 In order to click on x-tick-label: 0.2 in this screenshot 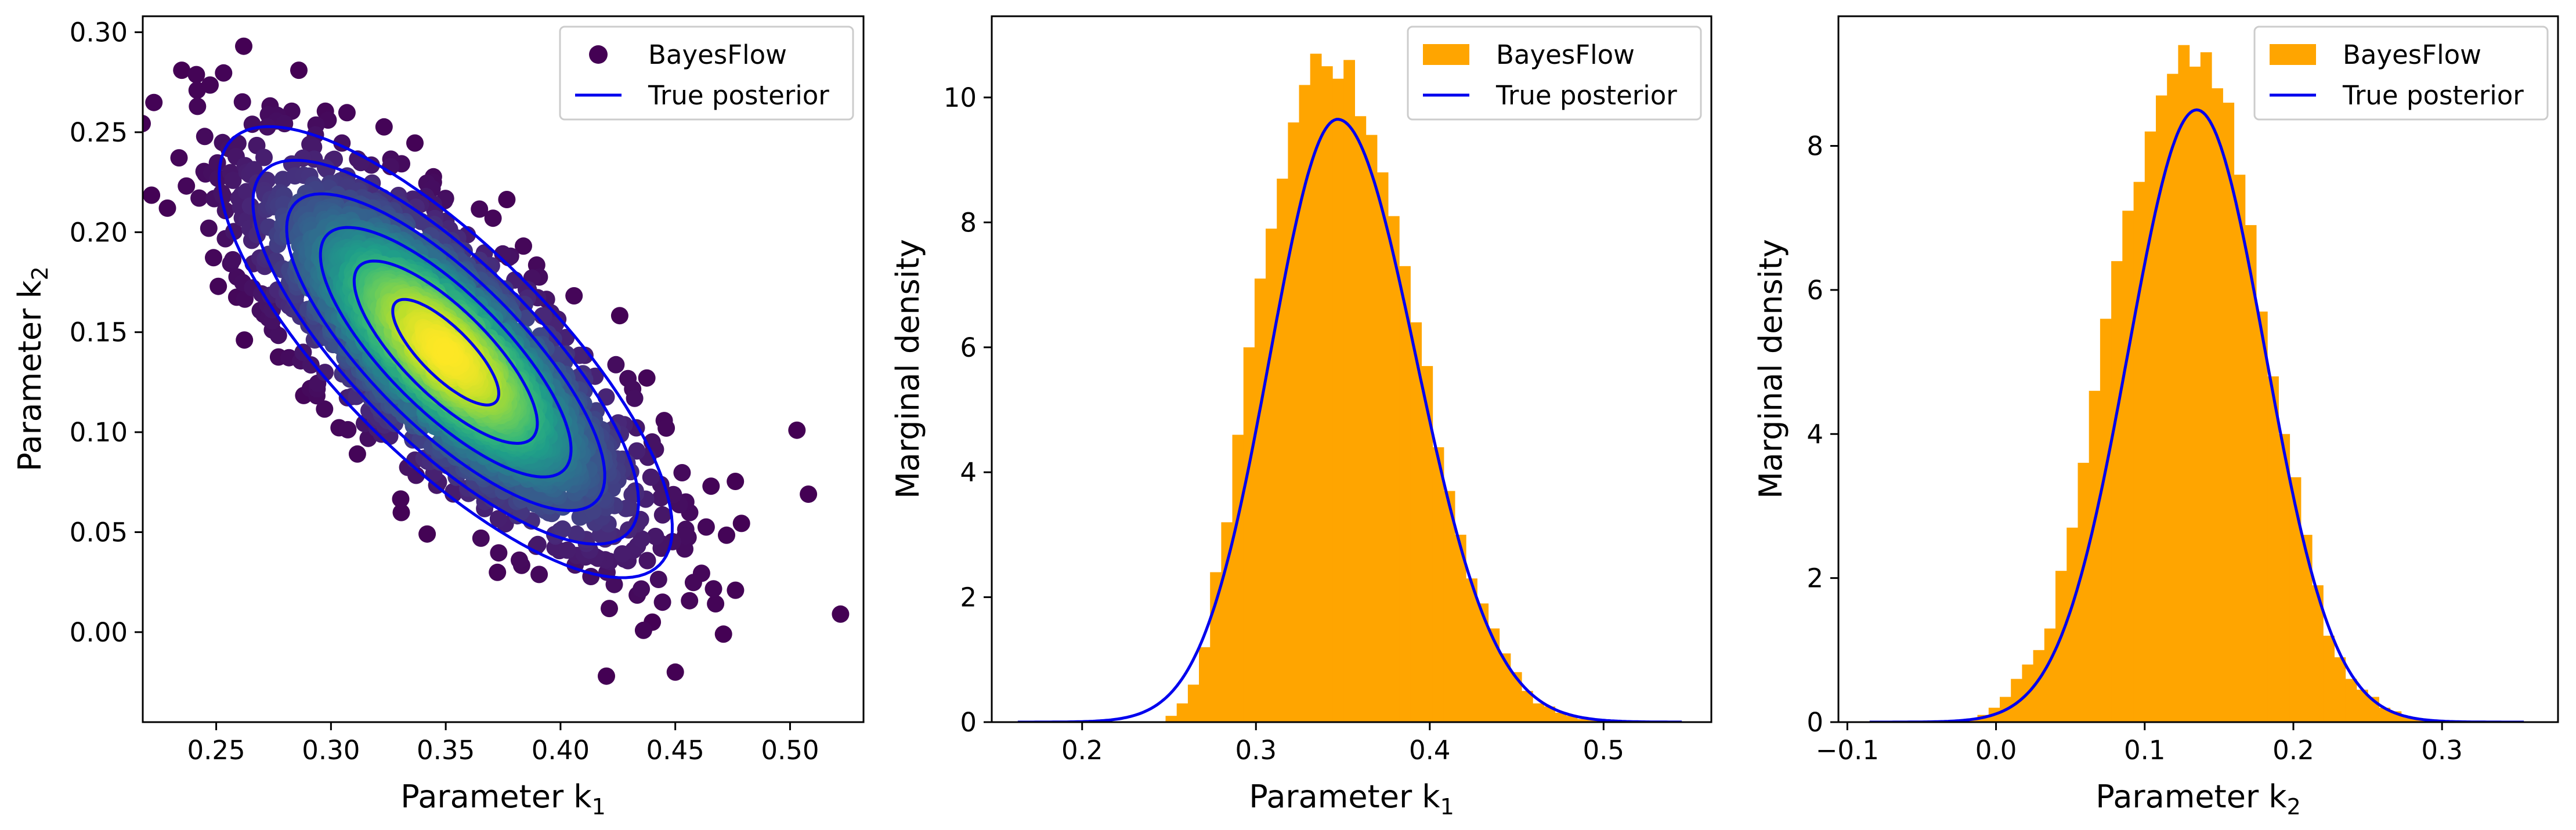, I will do `click(2293, 750)`.